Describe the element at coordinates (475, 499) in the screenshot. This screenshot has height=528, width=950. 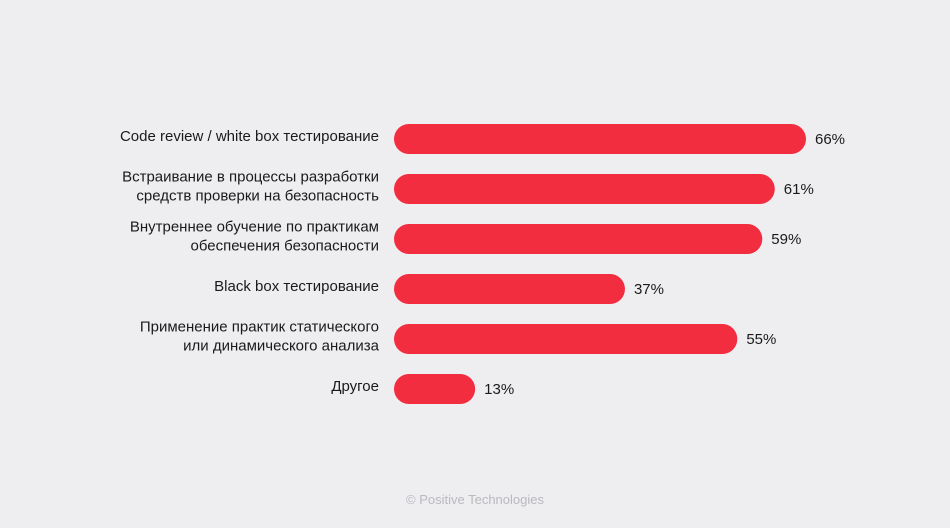
I see `copyright-footer: © Positive Technologies` at that location.